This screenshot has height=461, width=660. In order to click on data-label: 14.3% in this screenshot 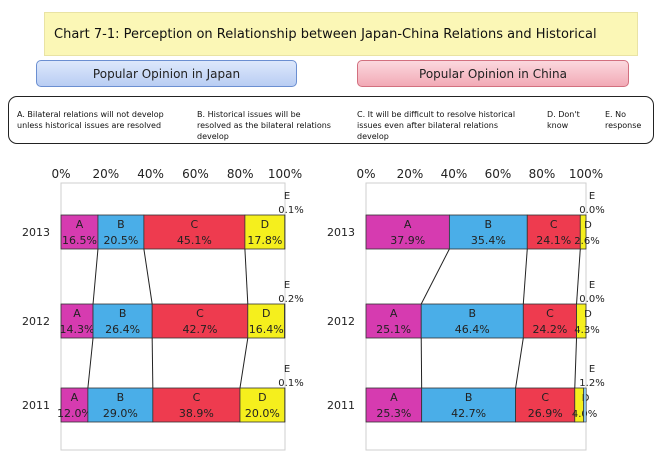, I will do `click(77, 329)`.